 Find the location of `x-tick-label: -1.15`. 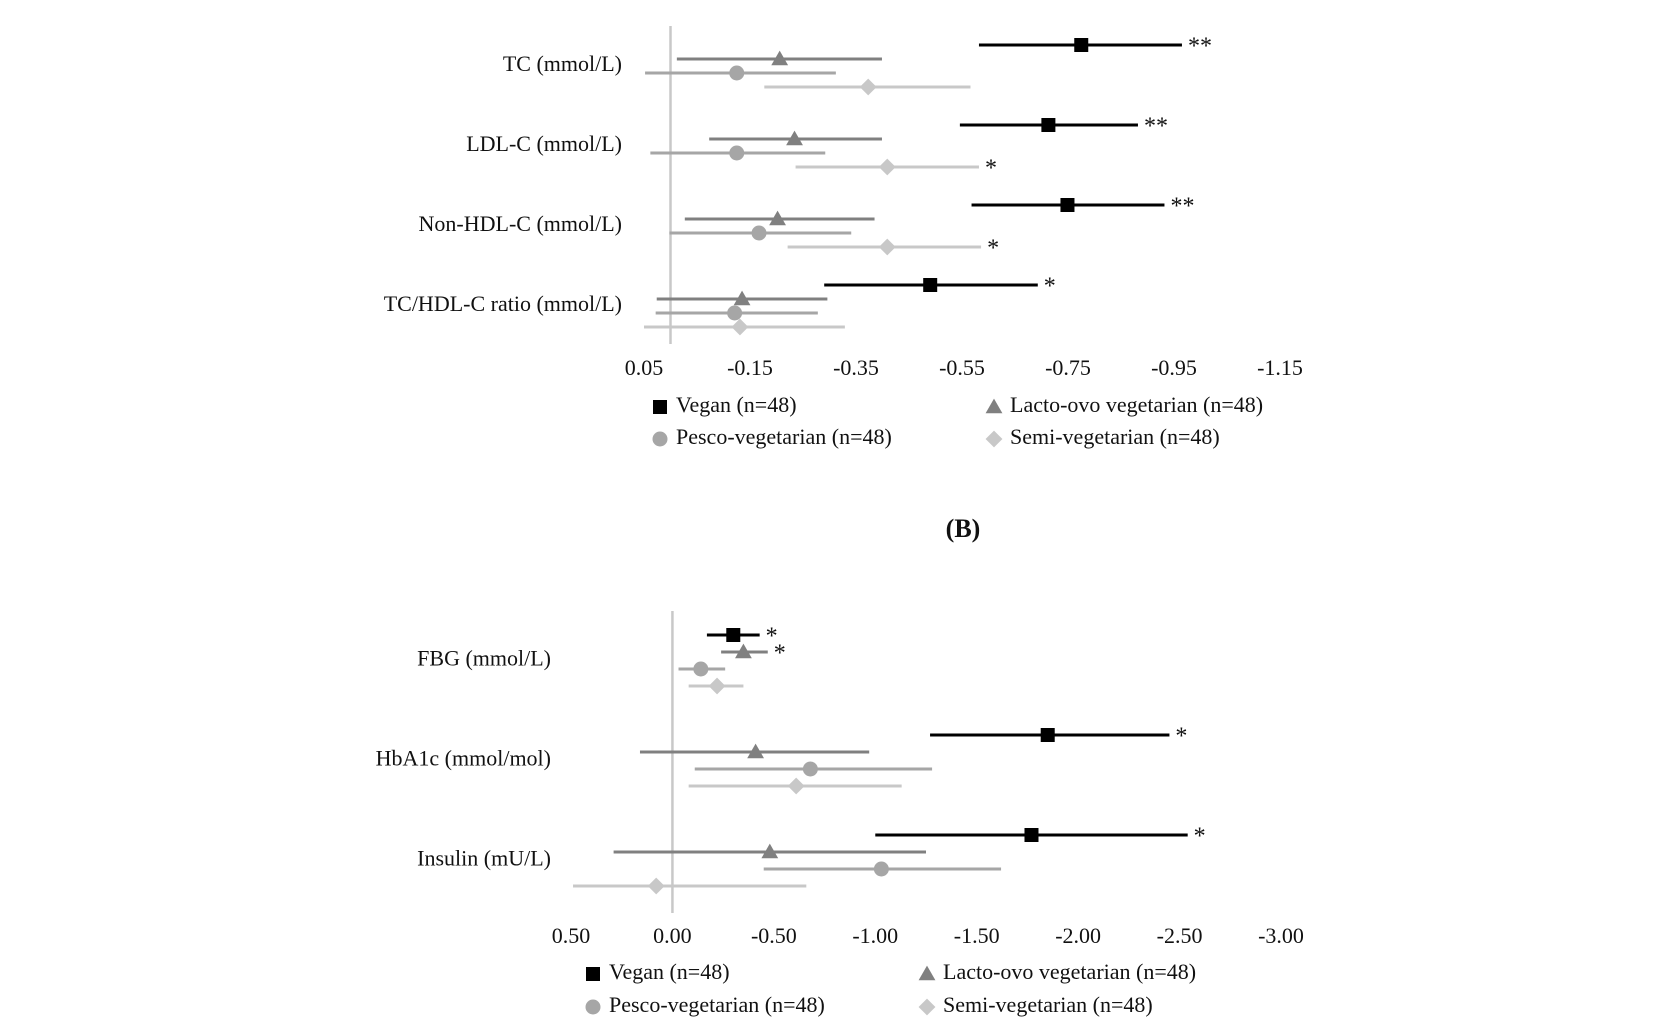

x-tick-label: -1.15 is located at coordinates (1280, 367).